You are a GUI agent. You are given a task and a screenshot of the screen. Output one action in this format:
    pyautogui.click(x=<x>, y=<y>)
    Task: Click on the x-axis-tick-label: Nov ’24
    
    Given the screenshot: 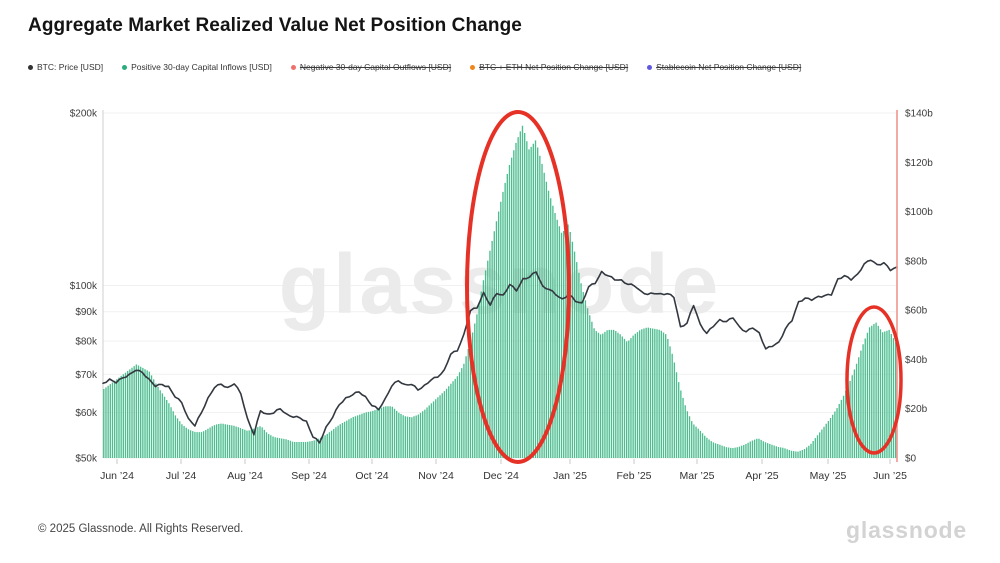 What is the action you would take?
    pyautogui.click(x=436, y=476)
    